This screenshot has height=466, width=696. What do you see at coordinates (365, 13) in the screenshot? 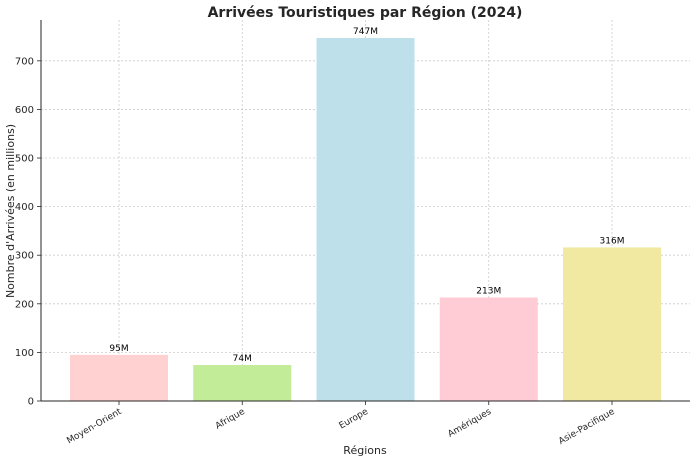
I see `chart-title: Arrivées Touristiques par Région (2024)` at bounding box center [365, 13].